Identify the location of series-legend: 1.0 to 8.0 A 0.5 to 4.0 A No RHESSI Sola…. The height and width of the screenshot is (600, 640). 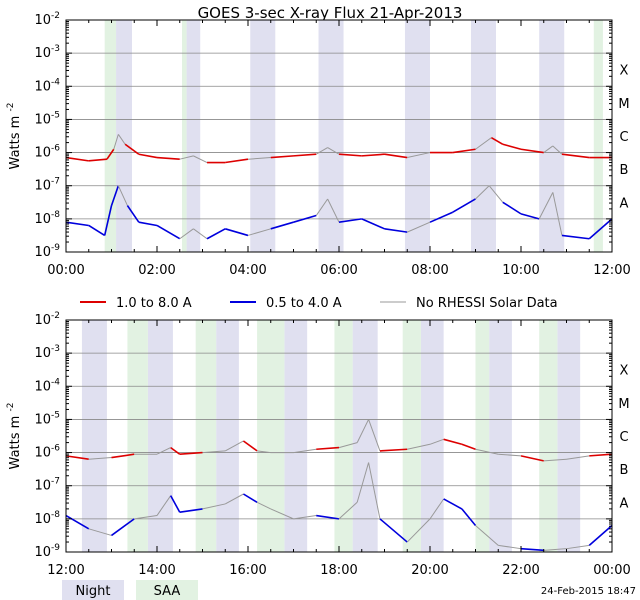
(319, 303).